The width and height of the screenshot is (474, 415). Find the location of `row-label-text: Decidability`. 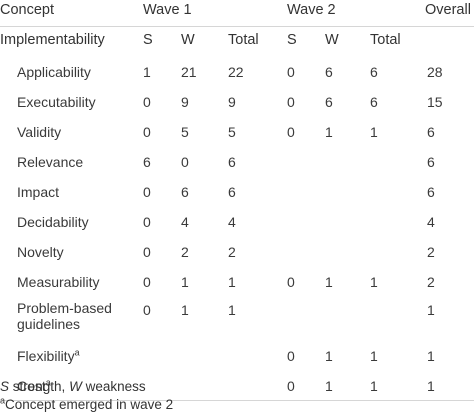

row-label-text: Decidability is located at coordinates (53, 222).